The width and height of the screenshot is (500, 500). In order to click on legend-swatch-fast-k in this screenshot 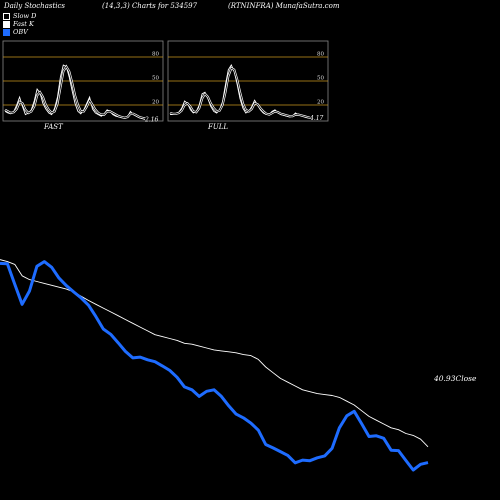, I will do `click(6, 24)`.